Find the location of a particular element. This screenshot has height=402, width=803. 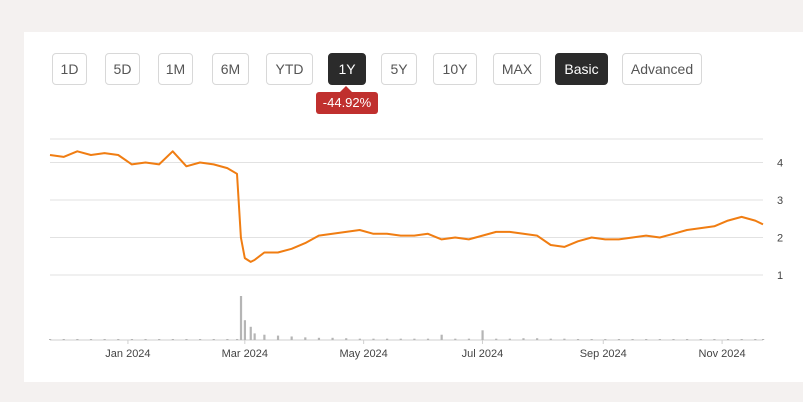

x-tick-label: Sep 2024 is located at coordinates (603, 354).